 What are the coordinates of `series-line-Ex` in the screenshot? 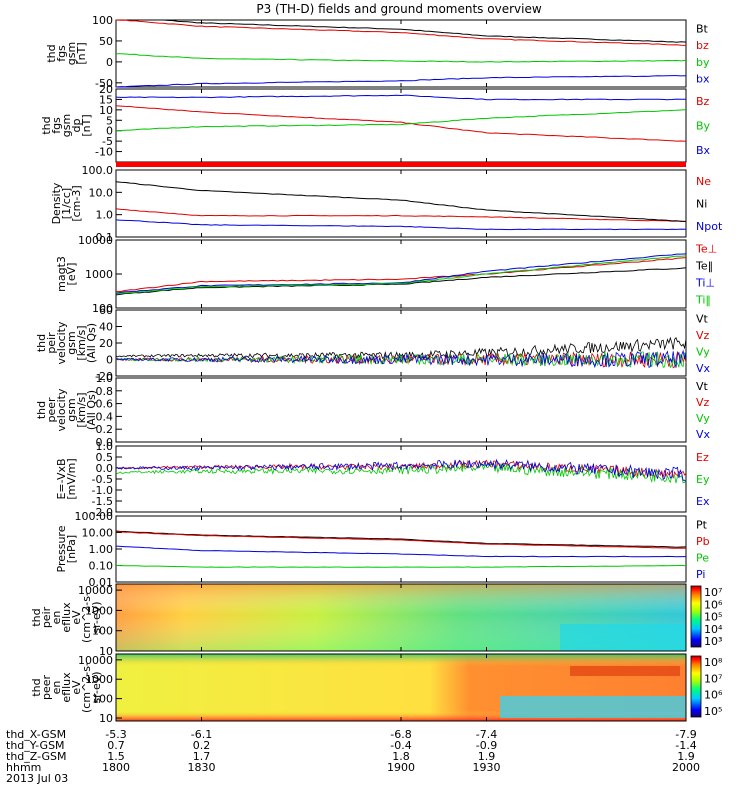 It's located at (401, 470).